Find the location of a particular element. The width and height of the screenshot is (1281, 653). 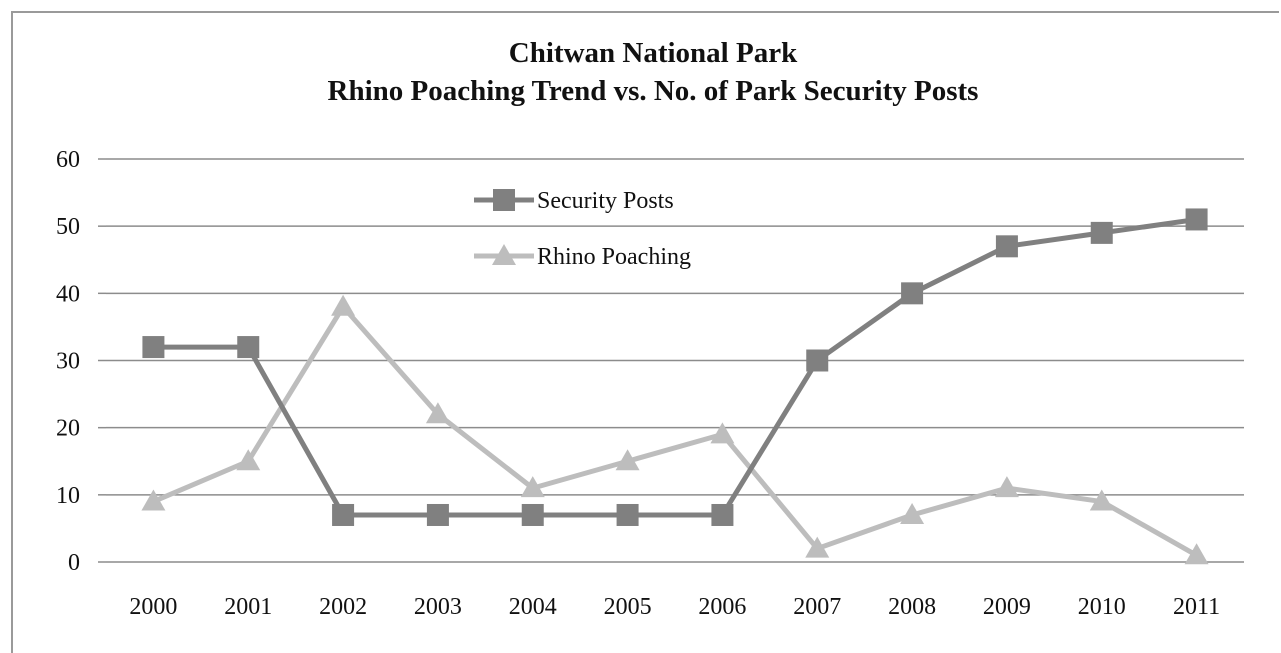

y-tick-labels: 0 10 20 30 40 50 60 is located at coordinates (68, 361).